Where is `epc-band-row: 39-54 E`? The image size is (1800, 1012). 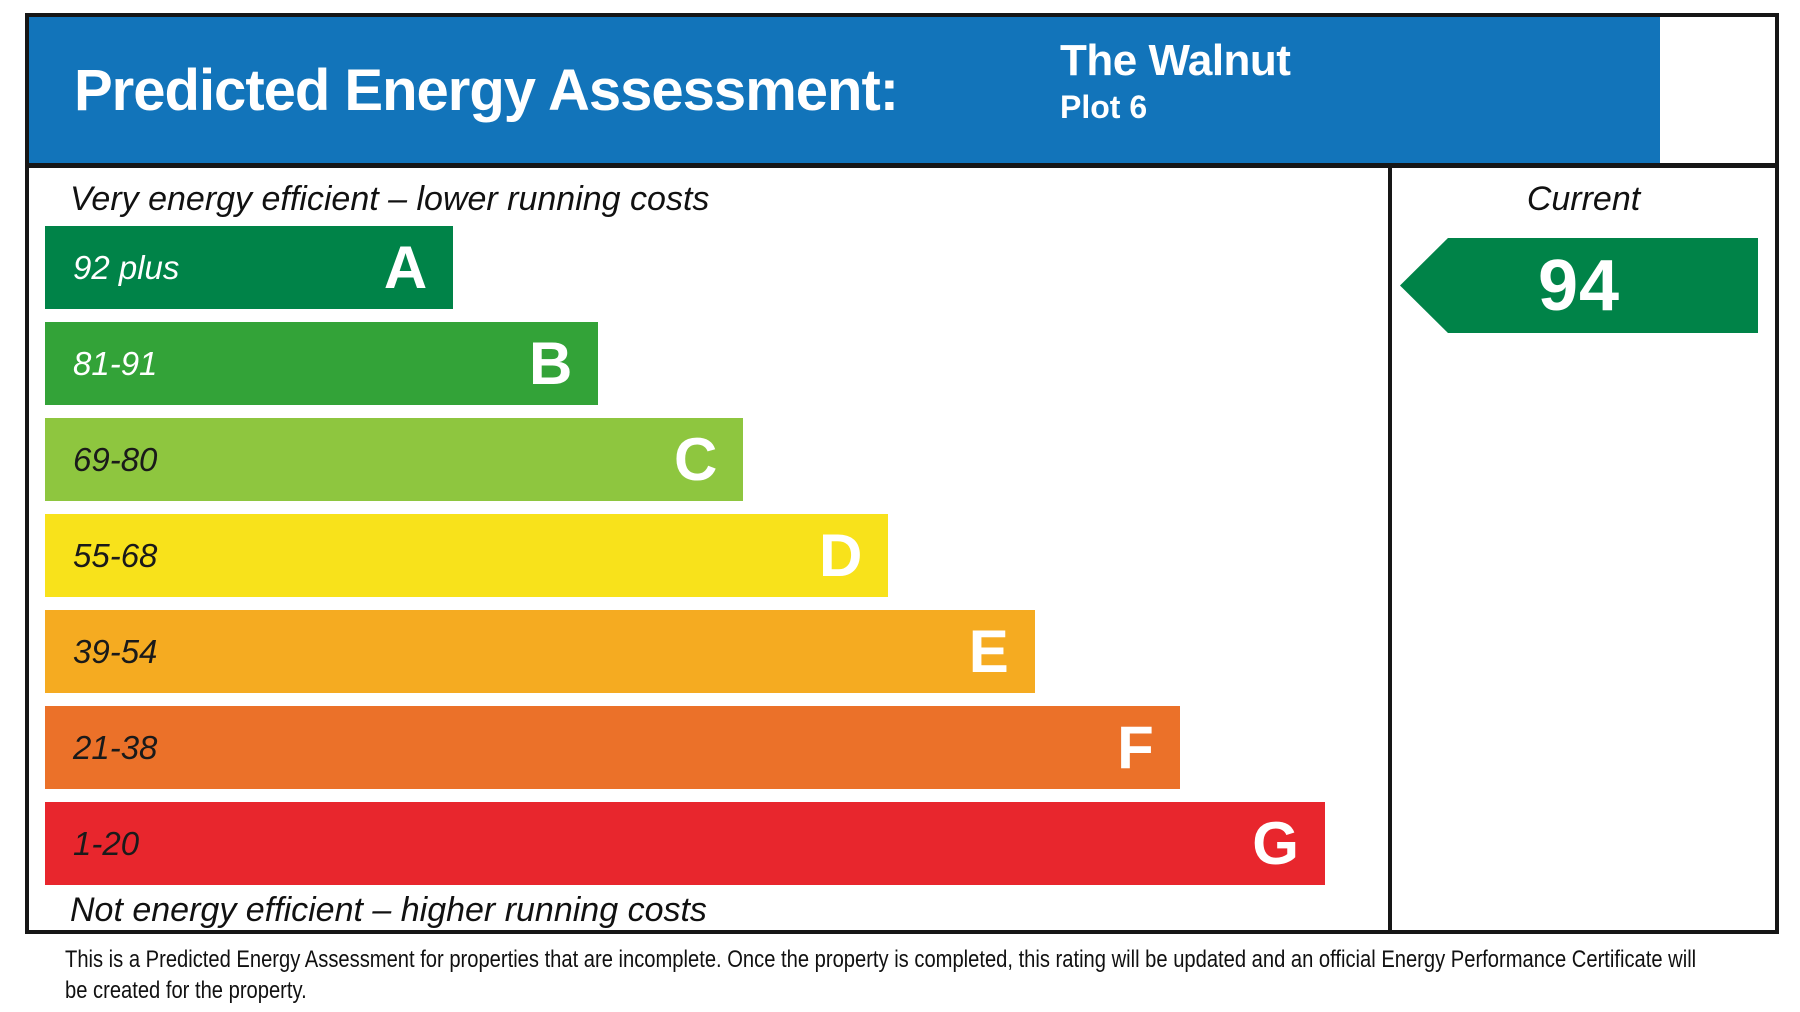 epc-band-row: 39-54 E is located at coordinates (540, 651).